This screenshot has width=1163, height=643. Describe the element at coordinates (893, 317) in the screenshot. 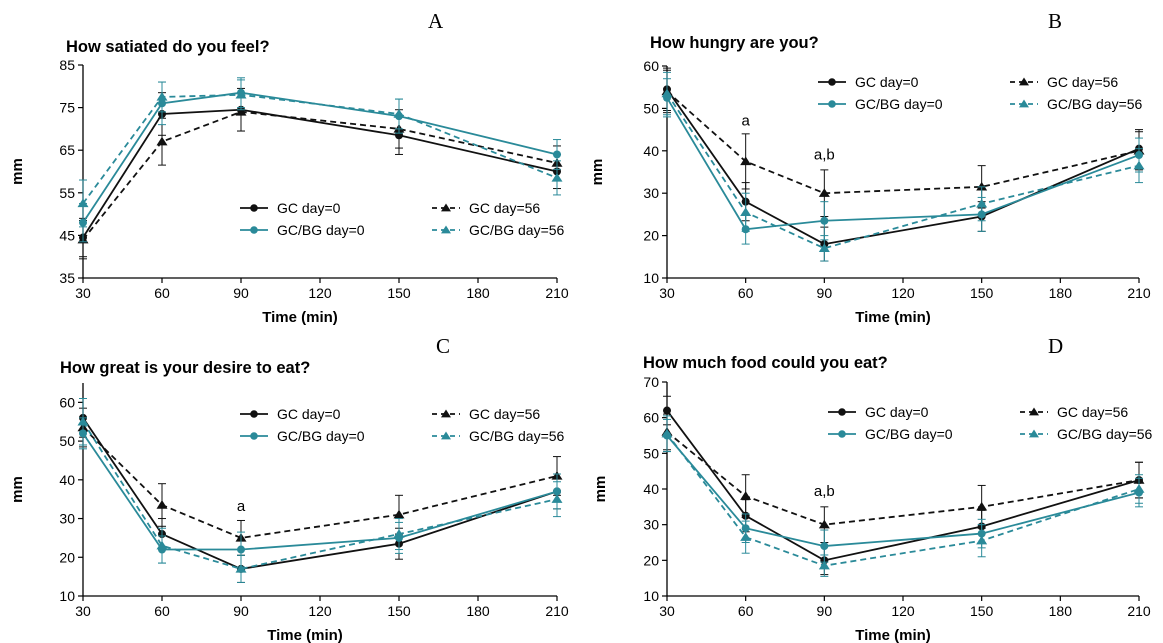

I see `x-axis-label-b: Time (min)` at that location.